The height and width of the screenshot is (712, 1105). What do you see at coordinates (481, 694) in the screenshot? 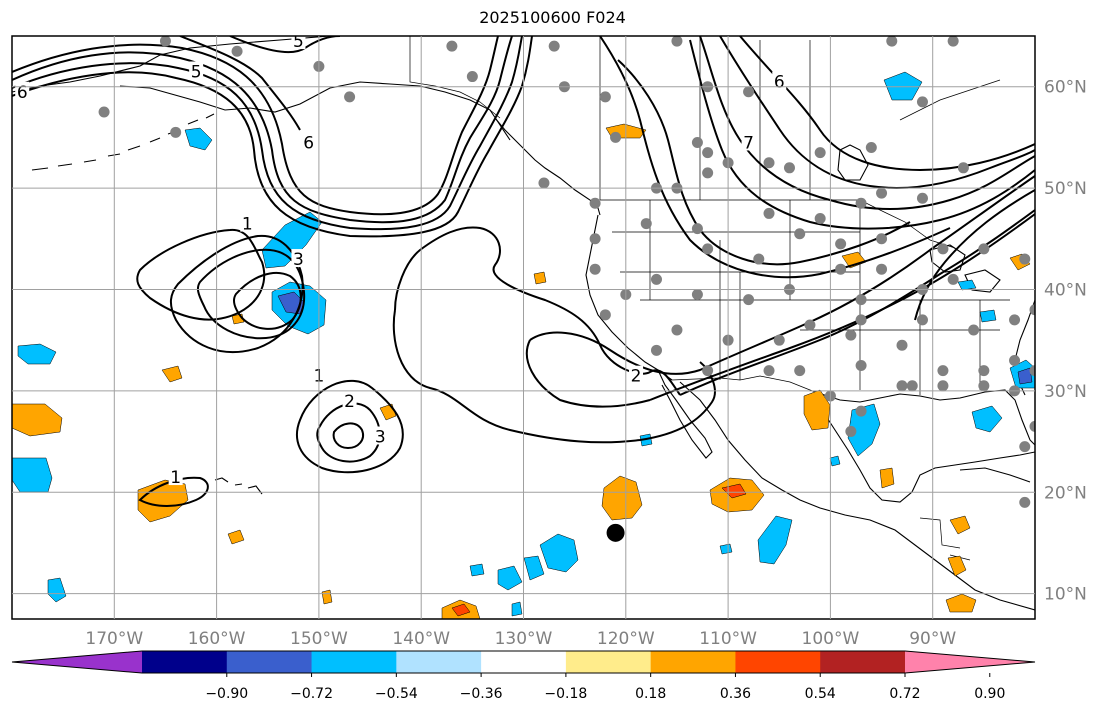
I see `colorbar-tick-label: −0.36` at bounding box center [481, 694].